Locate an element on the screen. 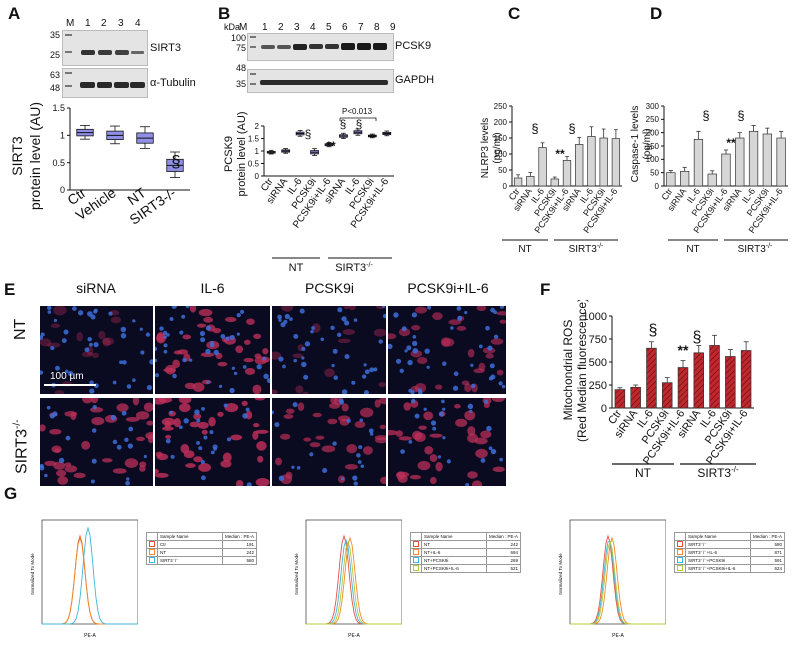 Image resolution: width=798 pixels, height=646 pixels. column-label: PCSK9i+IL-6 is located at coordinates (448, 288).